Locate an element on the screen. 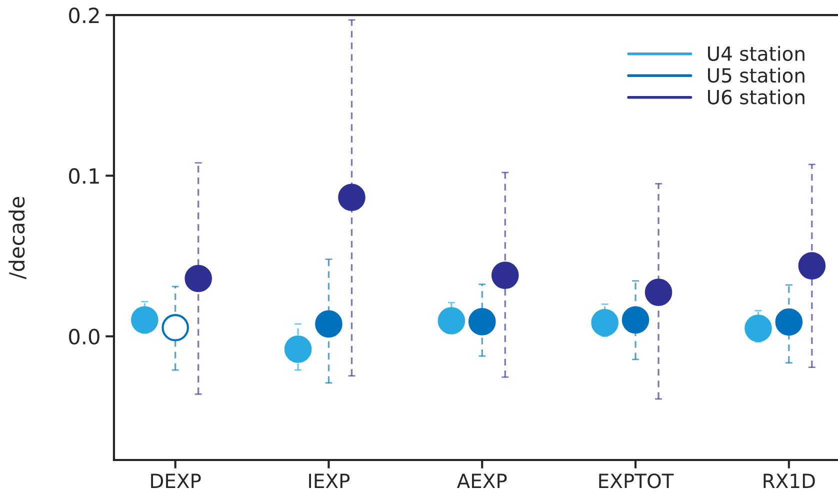  x-tick-label: DEXP is located at coordinates (176, 481).